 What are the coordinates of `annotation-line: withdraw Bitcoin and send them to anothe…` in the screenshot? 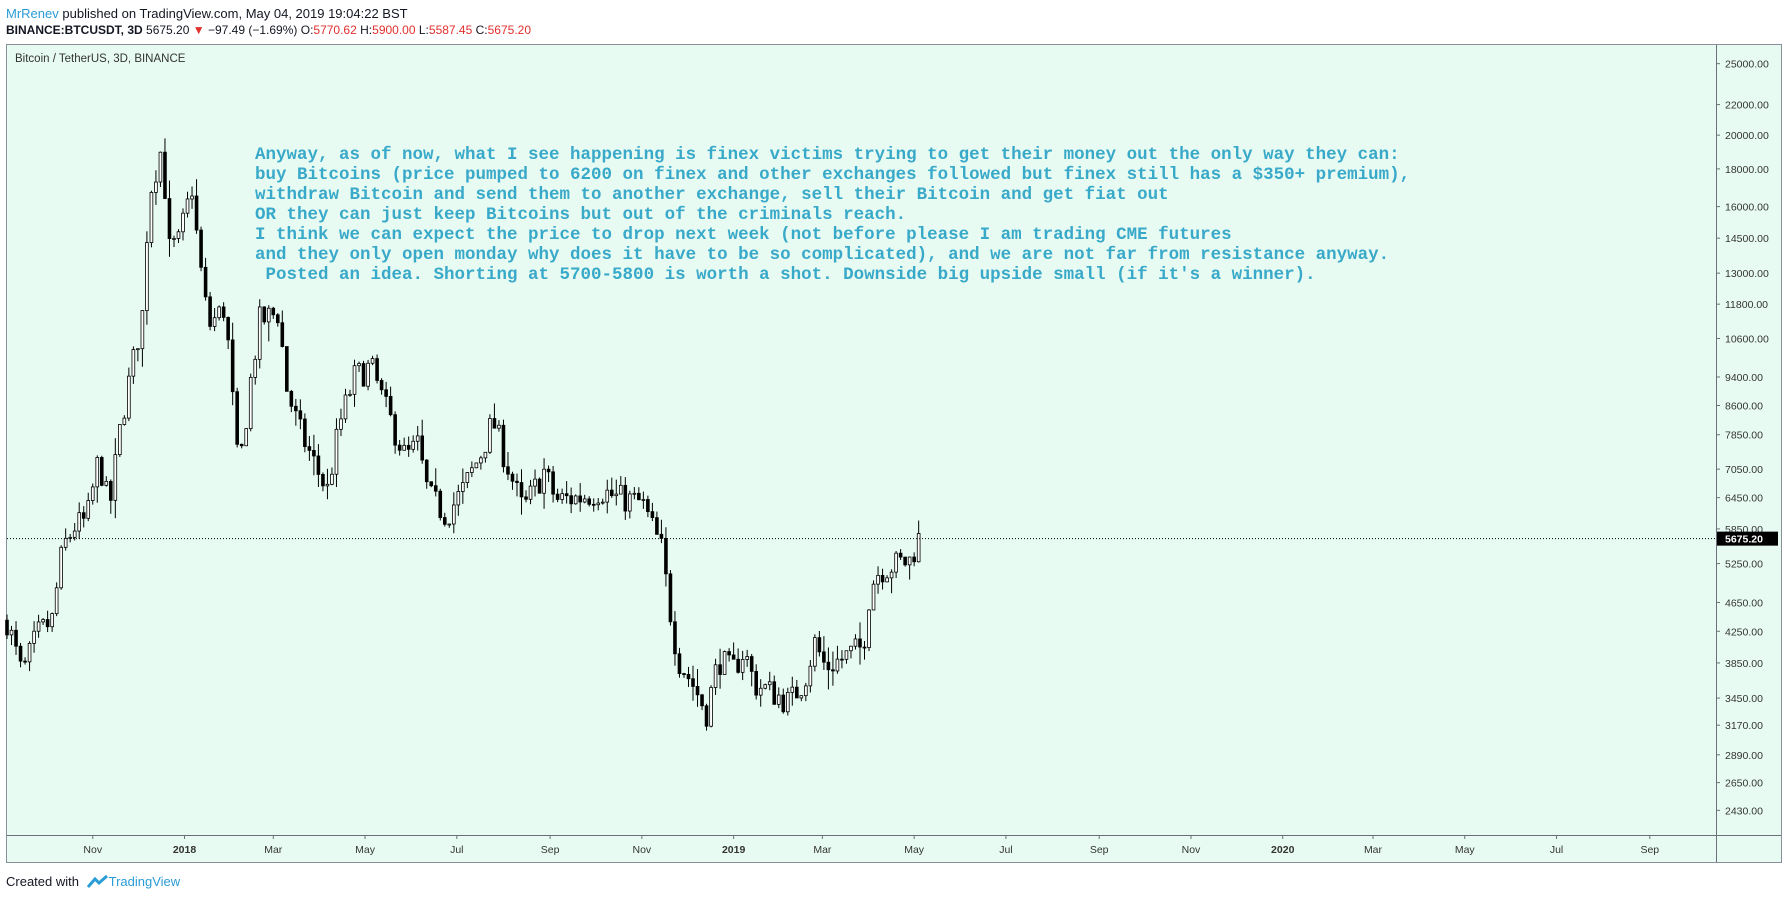 It's located at (712, 195).